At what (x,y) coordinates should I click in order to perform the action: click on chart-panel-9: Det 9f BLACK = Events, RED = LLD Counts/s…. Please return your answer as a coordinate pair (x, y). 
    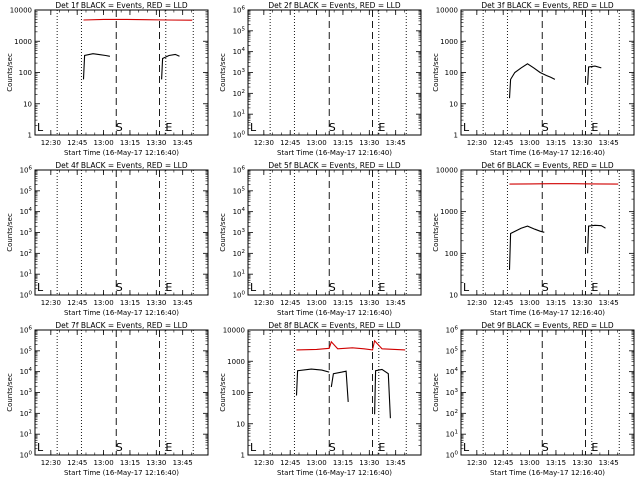
    Looking at the image, I should click on (533, 399).